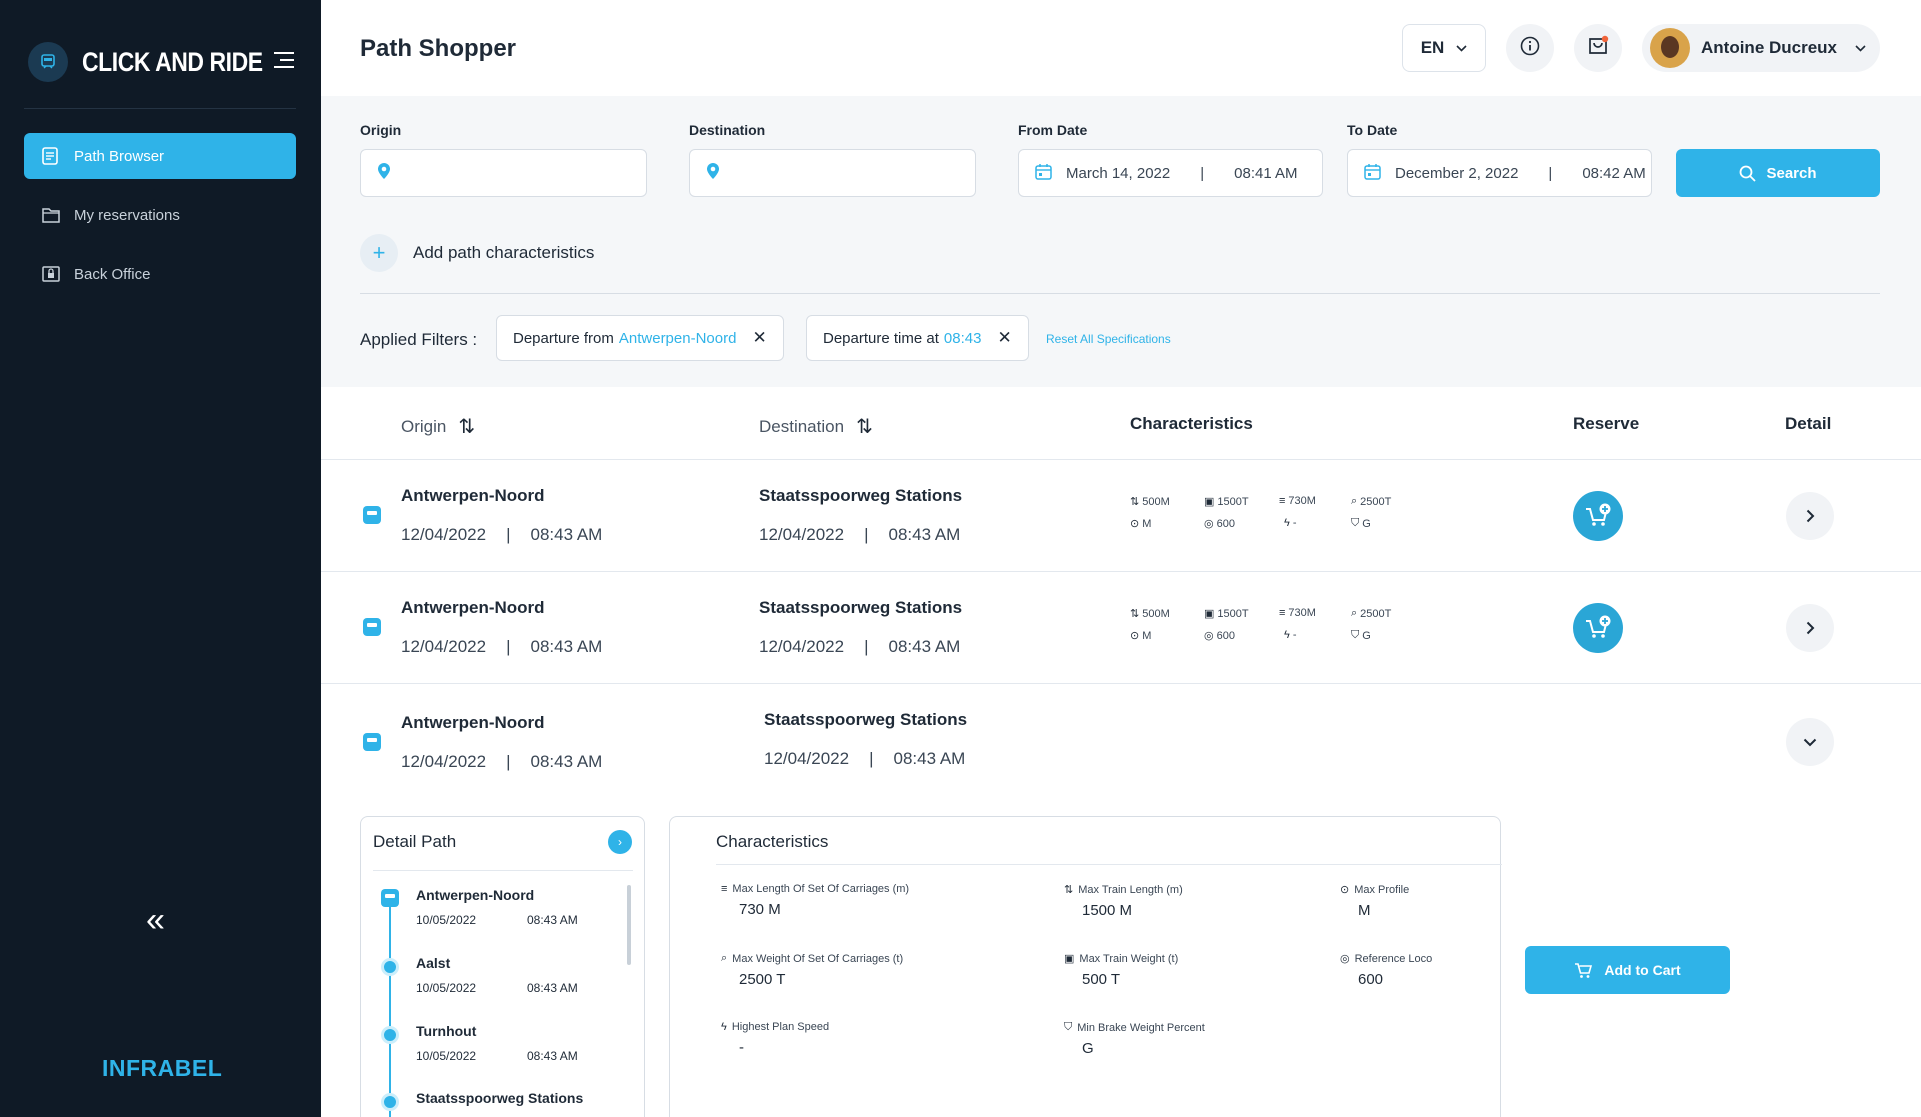  What do you see at coordinates (1156, 613) in the screenshot?
I see `char-value: 500M` at bounding box center [1156, 613].